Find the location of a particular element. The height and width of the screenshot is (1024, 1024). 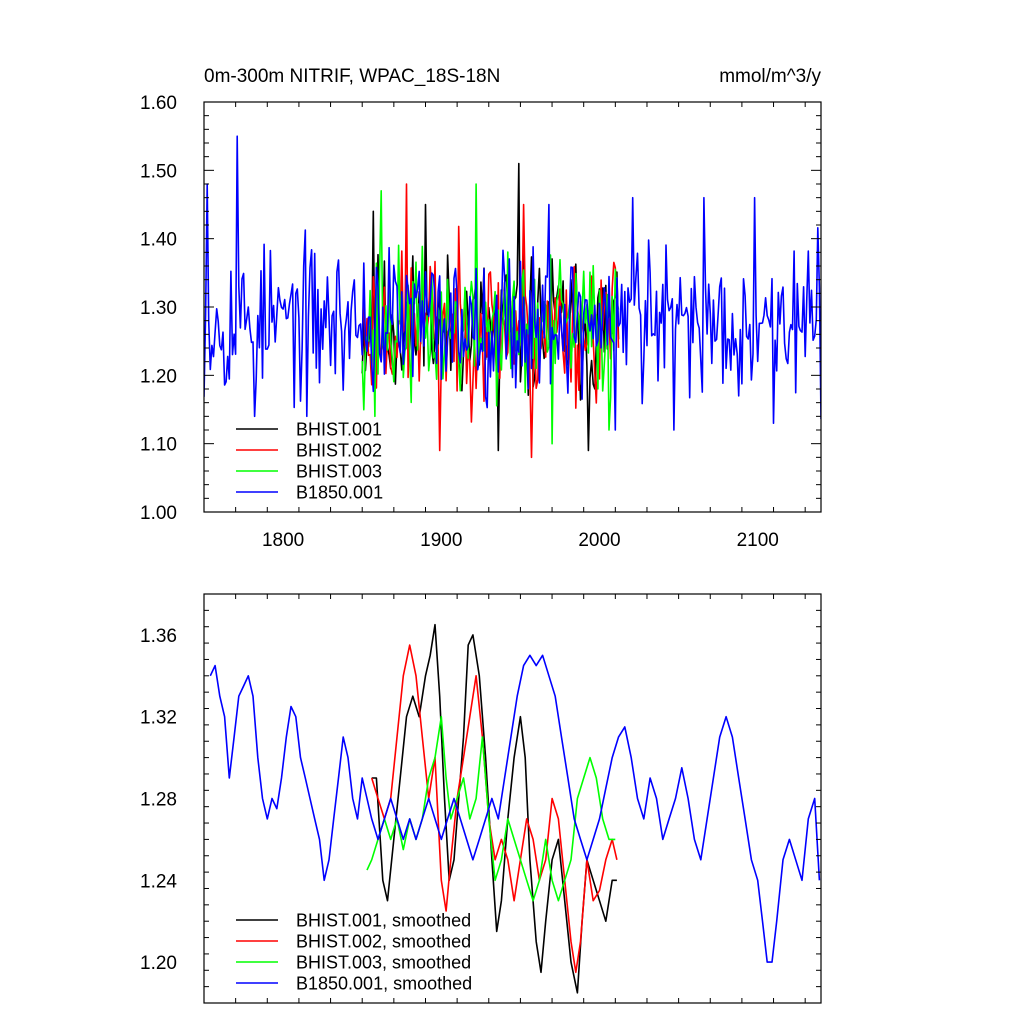

bottom-legend-label-2: BHIST.002, smoothed is located at coordinates (383, 942).